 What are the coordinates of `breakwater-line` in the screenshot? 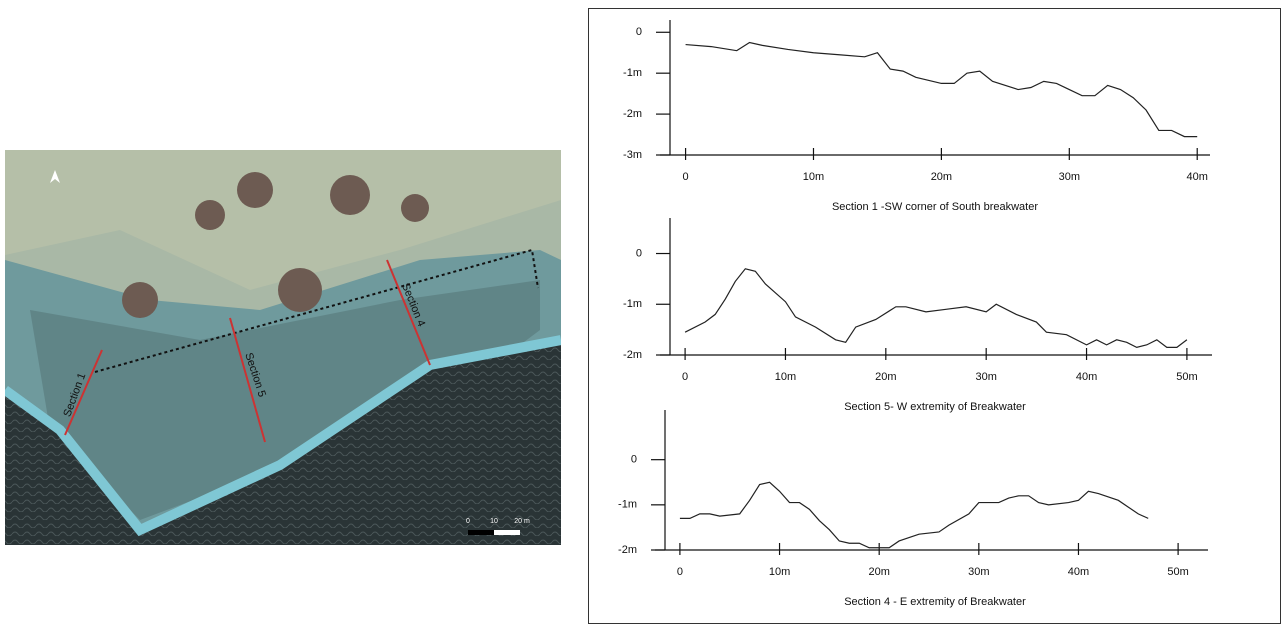 It's located at (316, 310).